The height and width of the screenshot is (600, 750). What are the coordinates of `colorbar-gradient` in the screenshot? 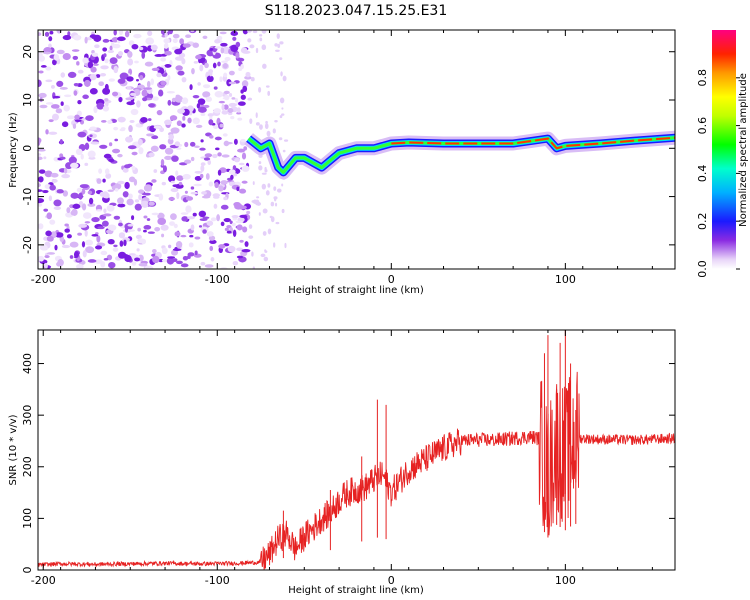 It's located at (724, 149).